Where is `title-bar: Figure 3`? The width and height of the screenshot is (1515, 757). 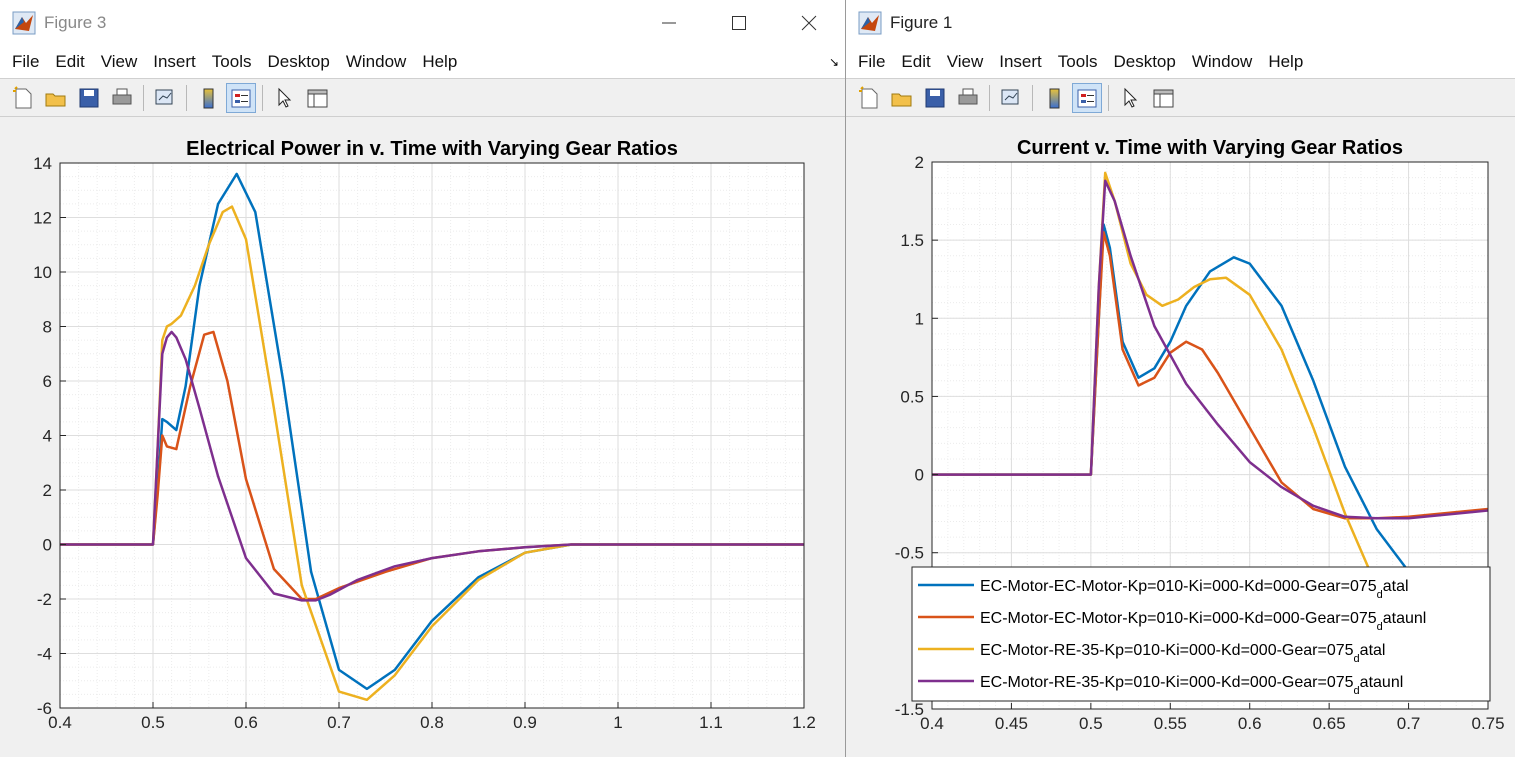 title-bar: Figure 3 is located at coordinates (422, 23).